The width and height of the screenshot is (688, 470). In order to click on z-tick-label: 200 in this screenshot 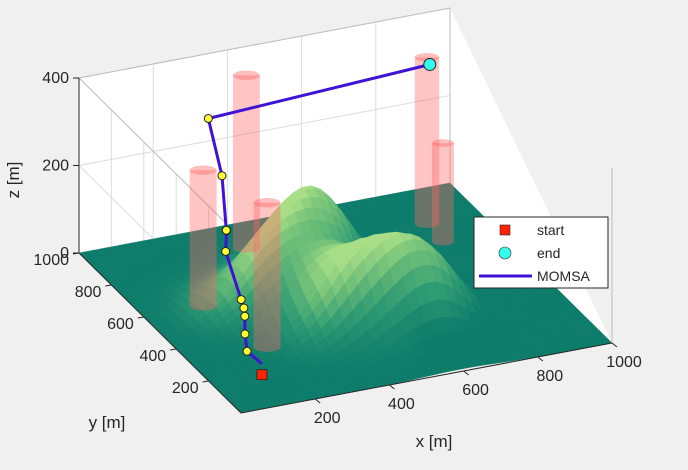, I will do `click(55, 166)`.